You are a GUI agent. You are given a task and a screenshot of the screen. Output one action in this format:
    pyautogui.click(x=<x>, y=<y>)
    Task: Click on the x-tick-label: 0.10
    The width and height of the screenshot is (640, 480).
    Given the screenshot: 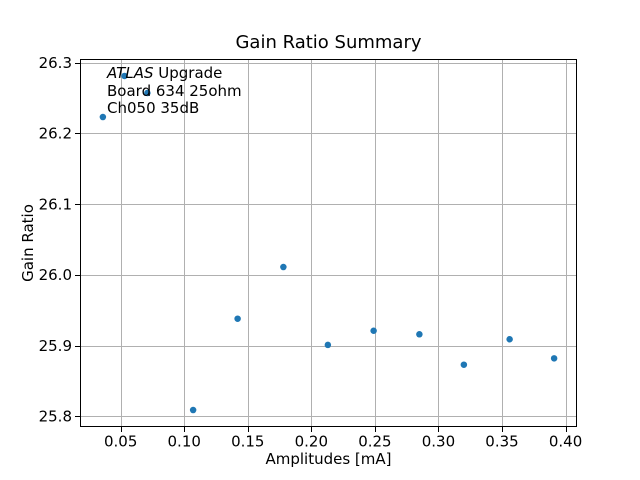 What is the action you would take?
    pyautogui.click(x=184, y=442)
    